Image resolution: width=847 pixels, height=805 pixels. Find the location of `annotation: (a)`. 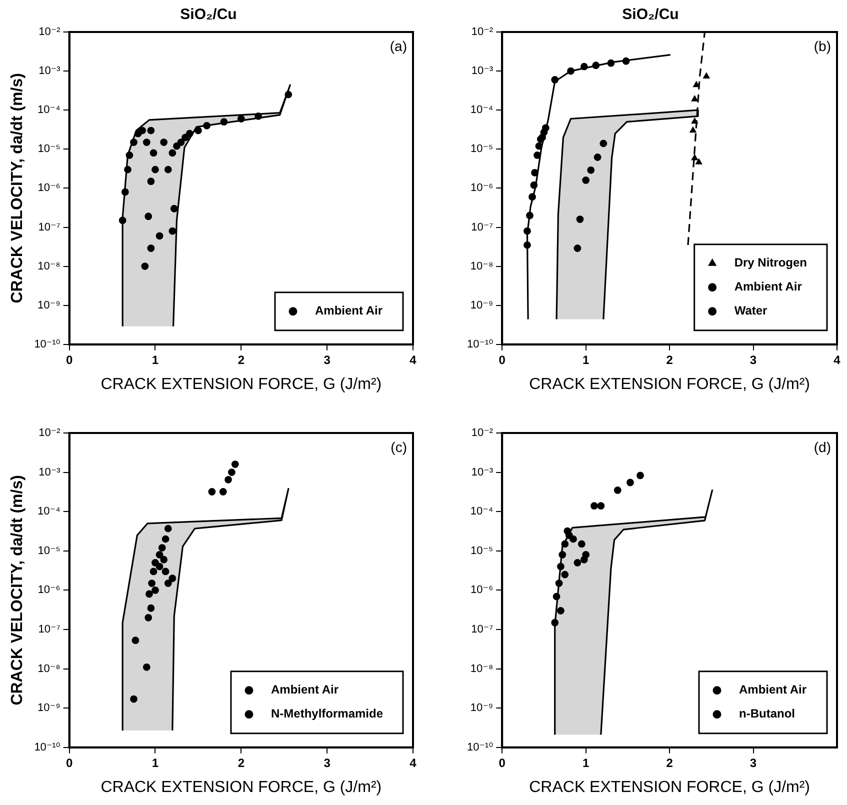

annotation: (a) is located at coordinates (398, 46).